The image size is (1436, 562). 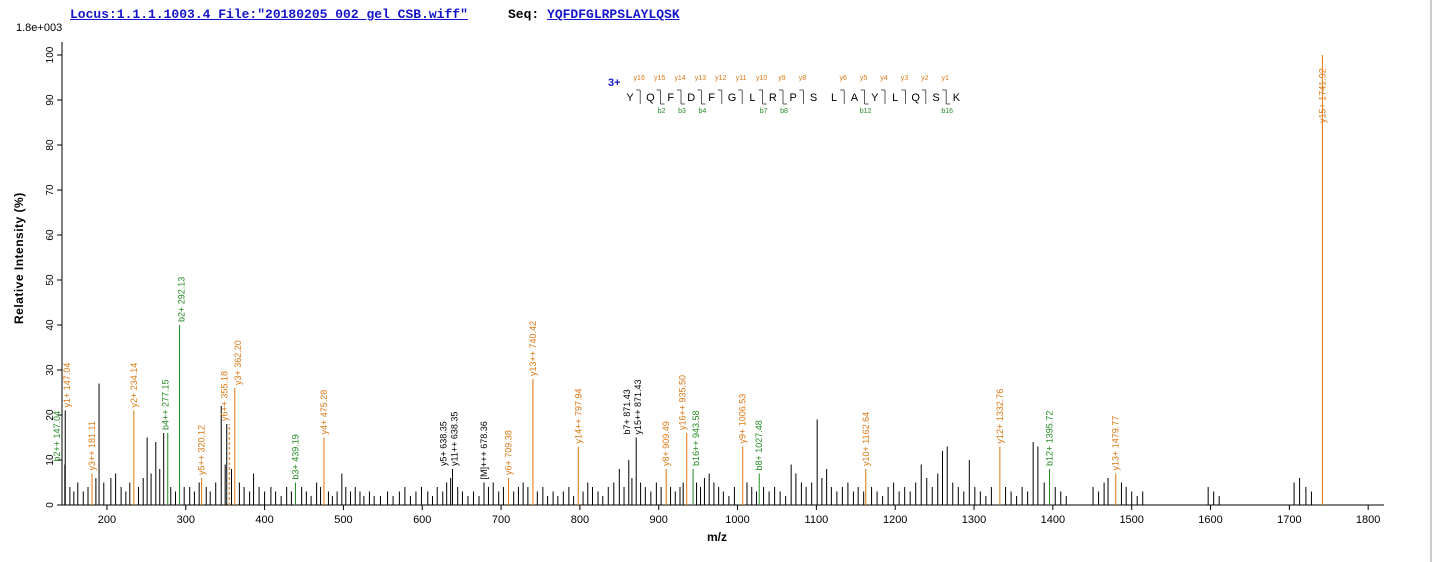 What do you see at coordinates (793, 98) in the screenshot?
I see `residue-letter: P` at bounding box center [793, 98].